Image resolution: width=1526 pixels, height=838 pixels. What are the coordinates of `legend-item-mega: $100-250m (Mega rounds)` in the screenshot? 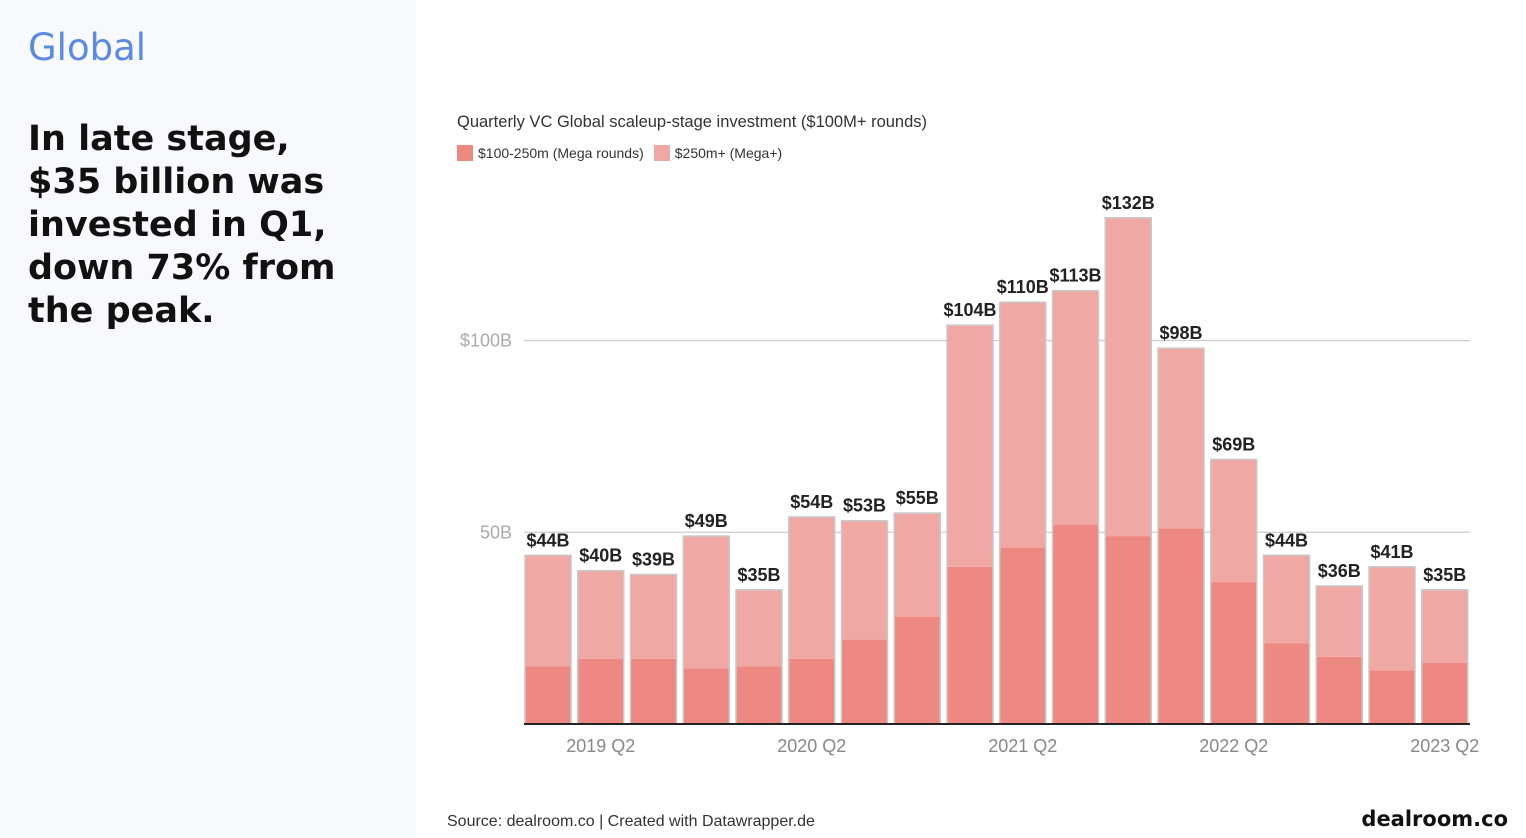 It's located at (550, 153).